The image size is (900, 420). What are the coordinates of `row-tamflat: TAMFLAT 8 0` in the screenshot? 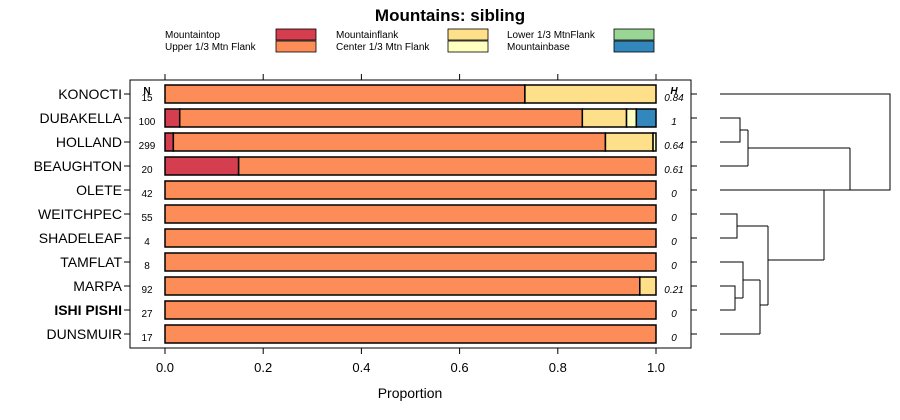 It's located at (368, 262).